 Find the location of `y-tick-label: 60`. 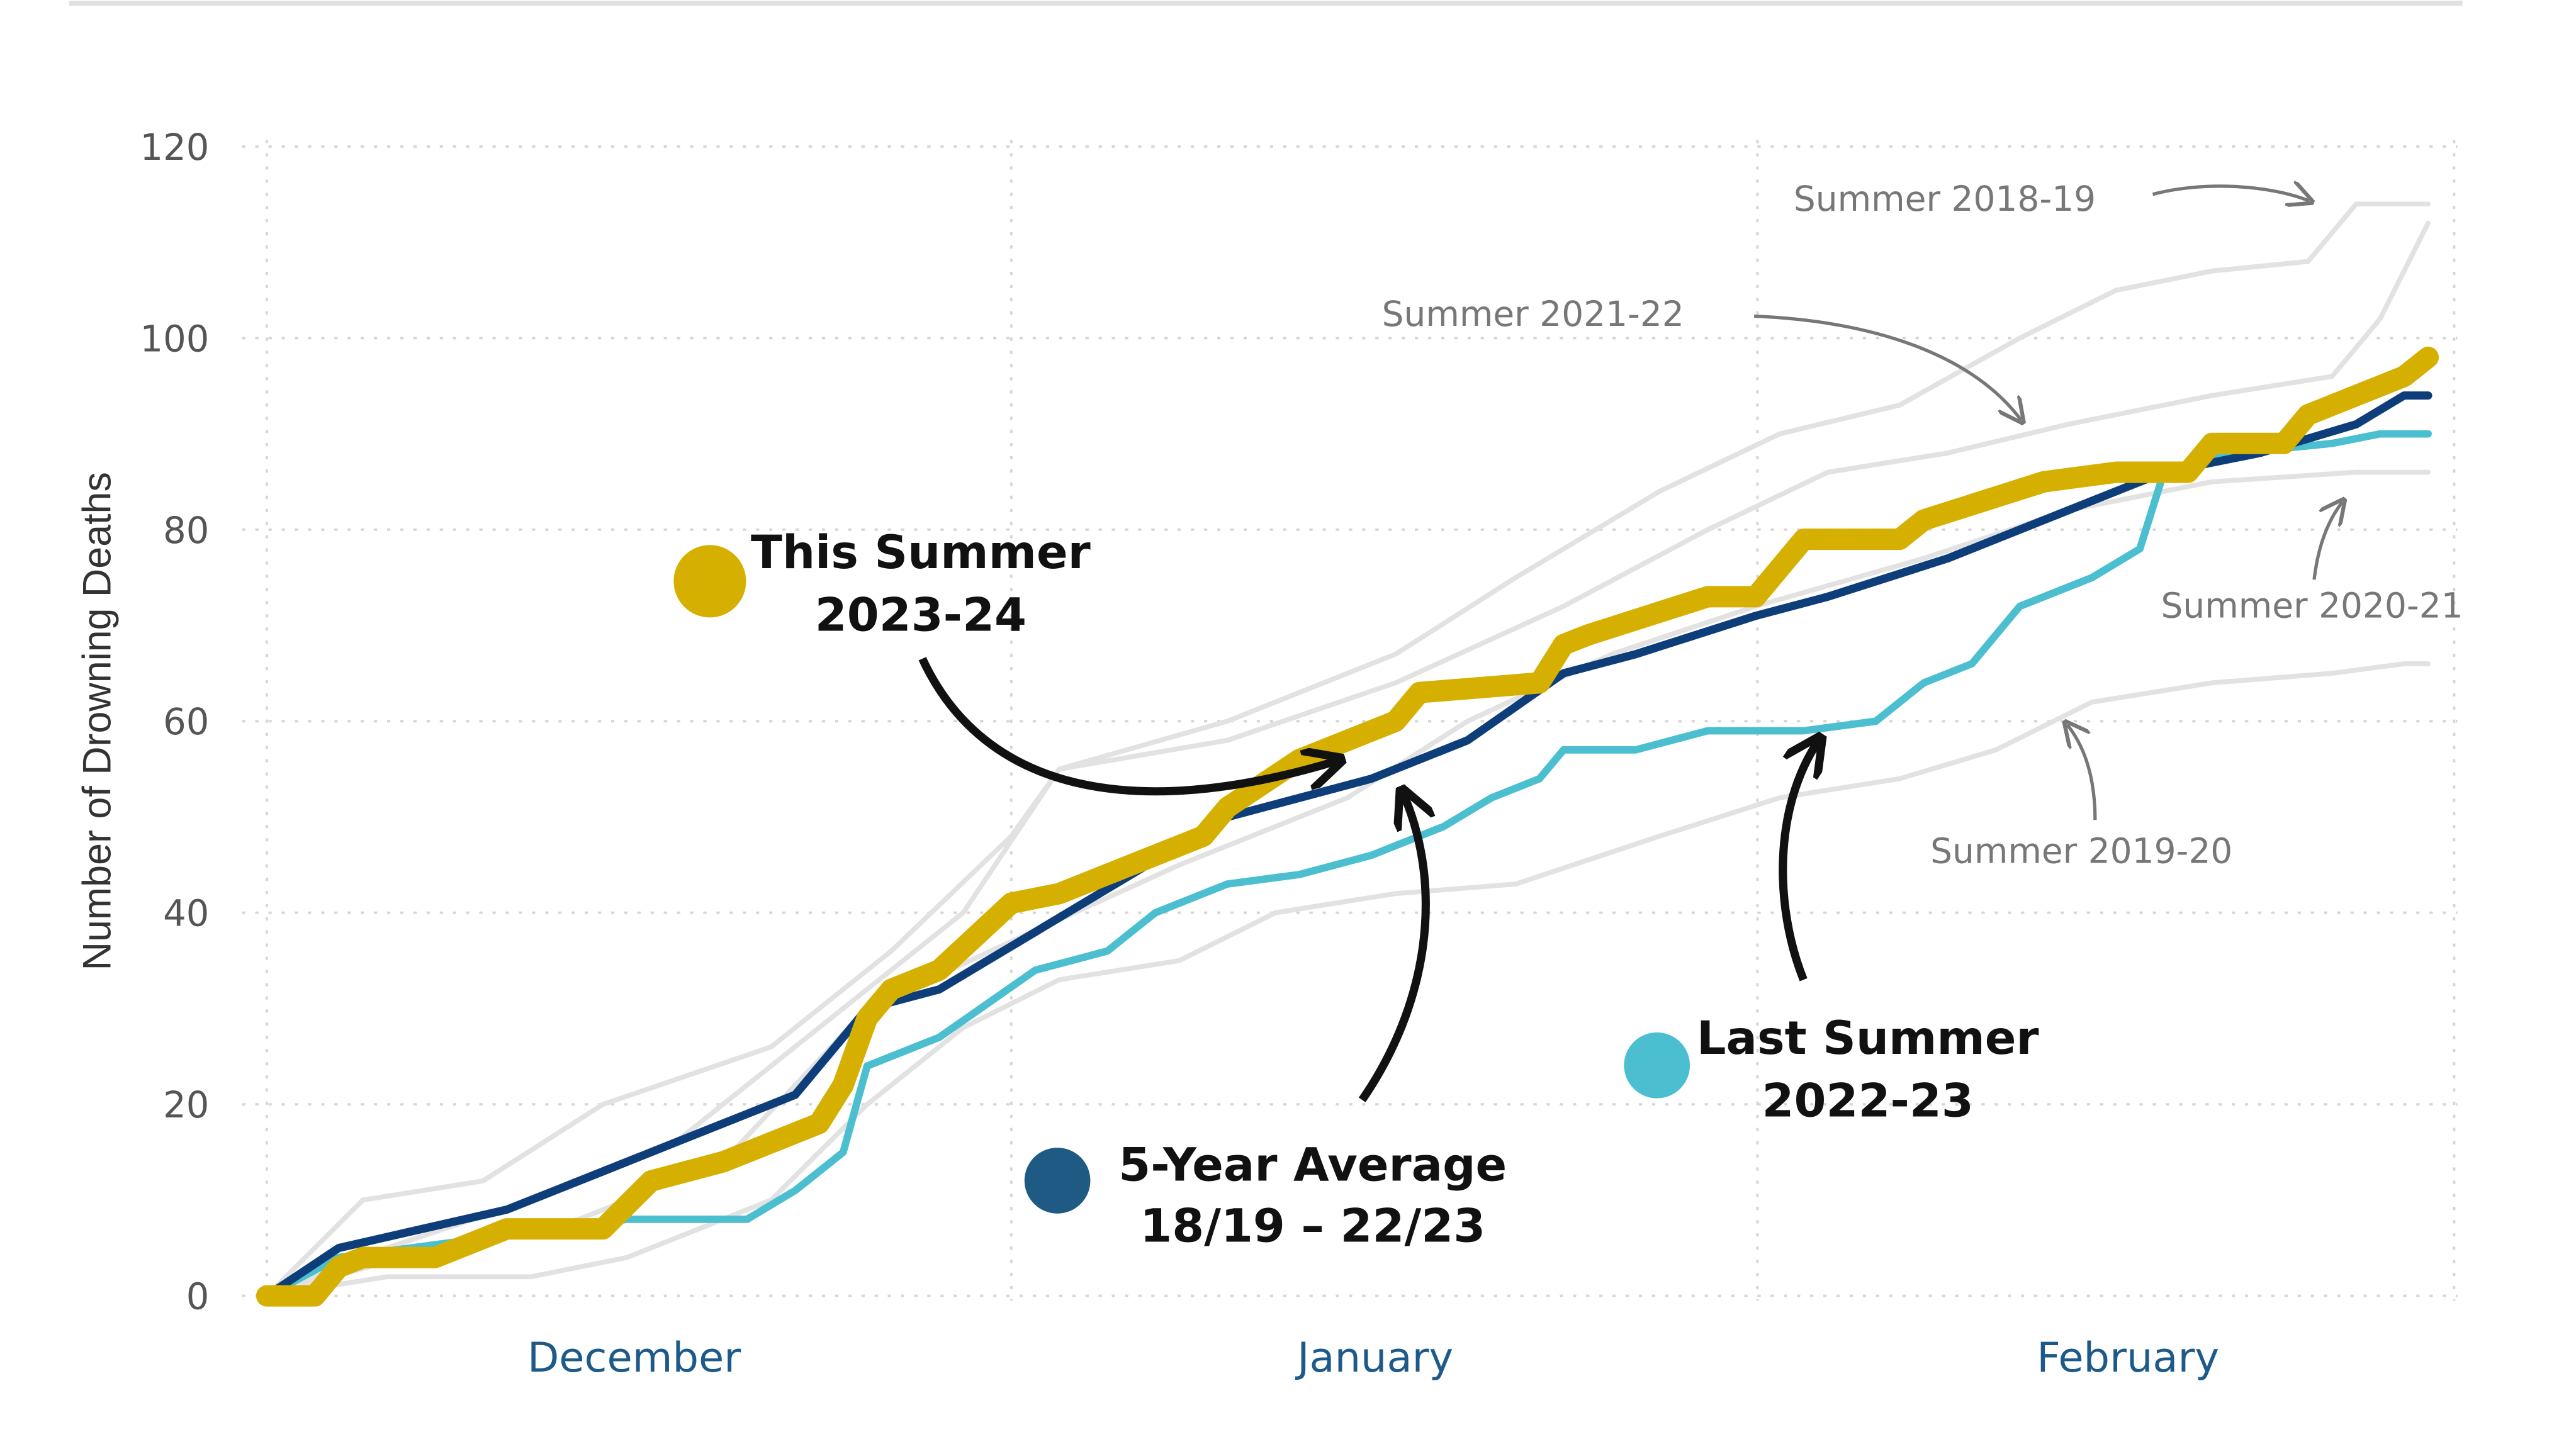

y-tick-label: 60 is located at coordinates (186, 722).